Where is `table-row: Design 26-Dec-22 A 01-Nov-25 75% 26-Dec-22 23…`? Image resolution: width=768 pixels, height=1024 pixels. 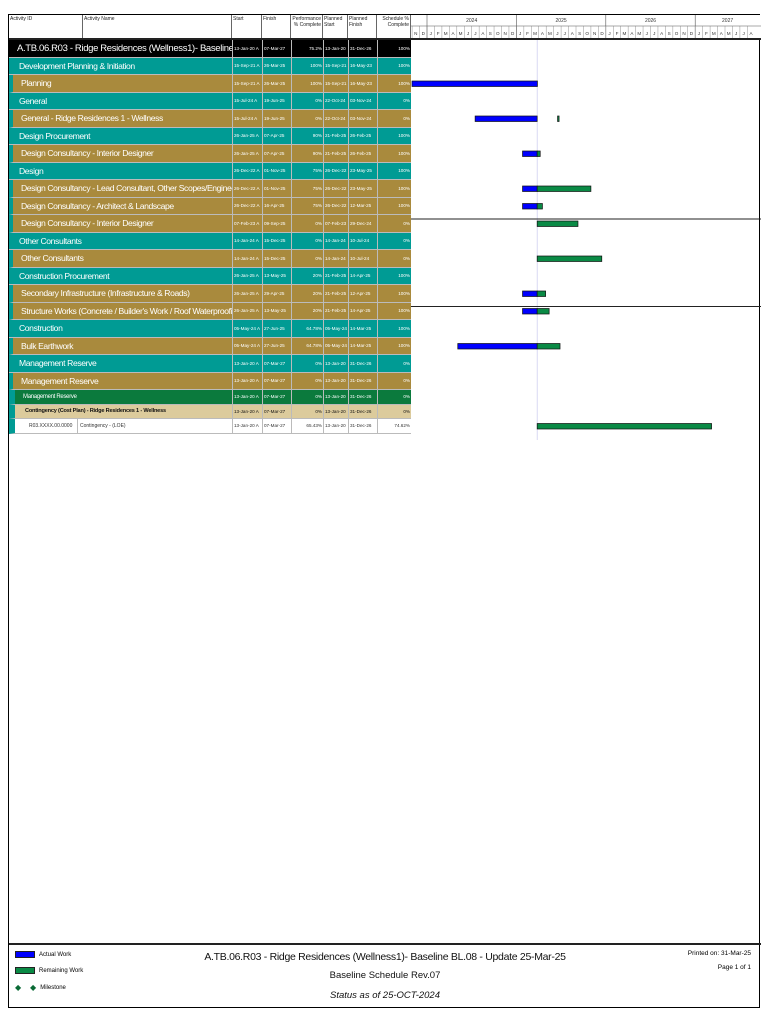 table-row: Design 26-Dec-22 A 01-Nov-25 75% 26-Dec-22 23… is located at coordinates (210, 171).